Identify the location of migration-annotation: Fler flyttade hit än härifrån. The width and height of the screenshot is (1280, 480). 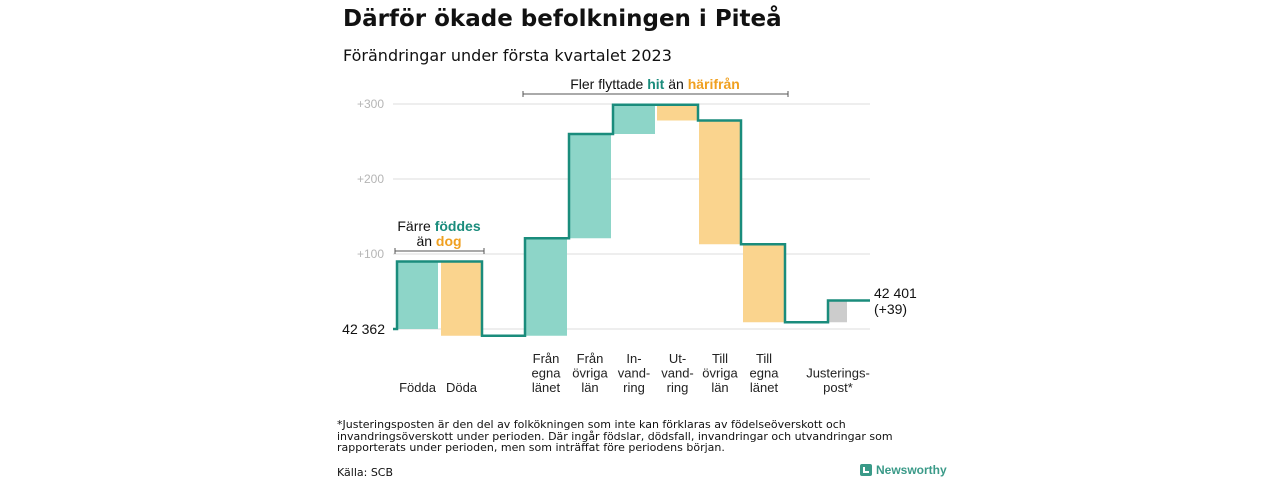
(655, 84).